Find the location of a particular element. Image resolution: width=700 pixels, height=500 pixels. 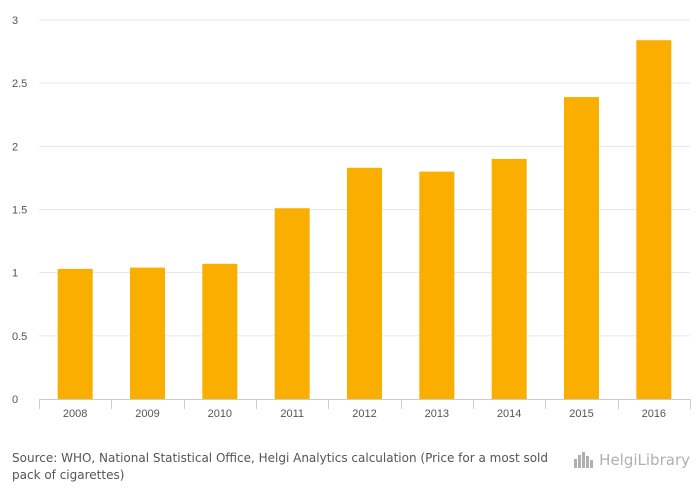

y-tick-label-1: 1 is located at coordinates (15, 274).